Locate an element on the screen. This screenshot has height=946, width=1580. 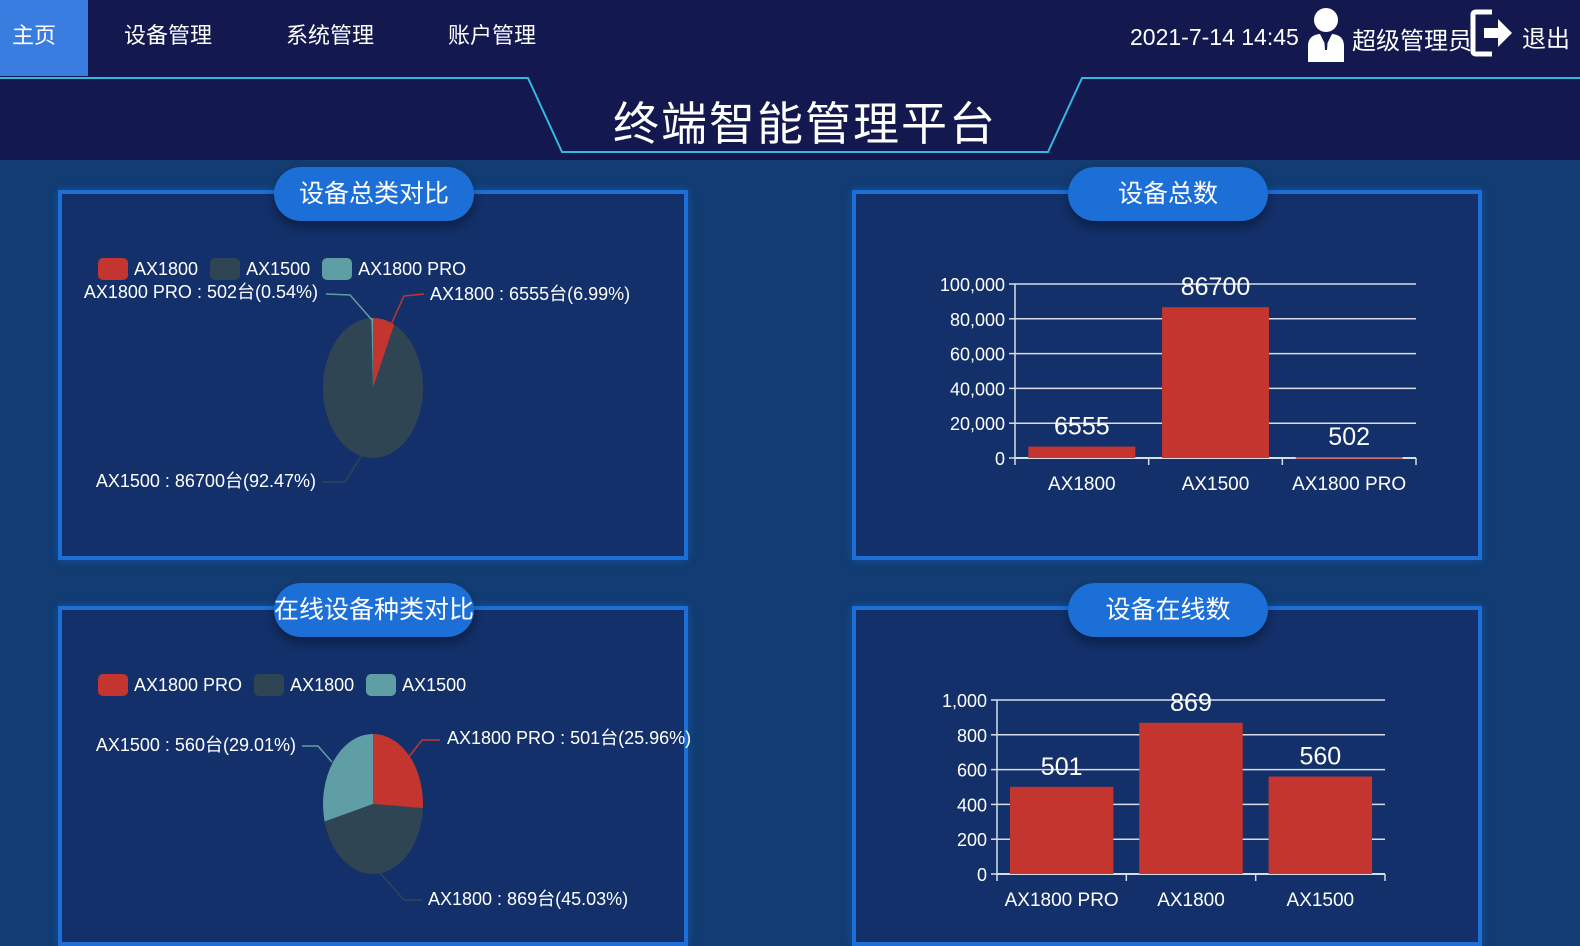
y-tick-label: 60,000 is located at coordinates (977, 355).